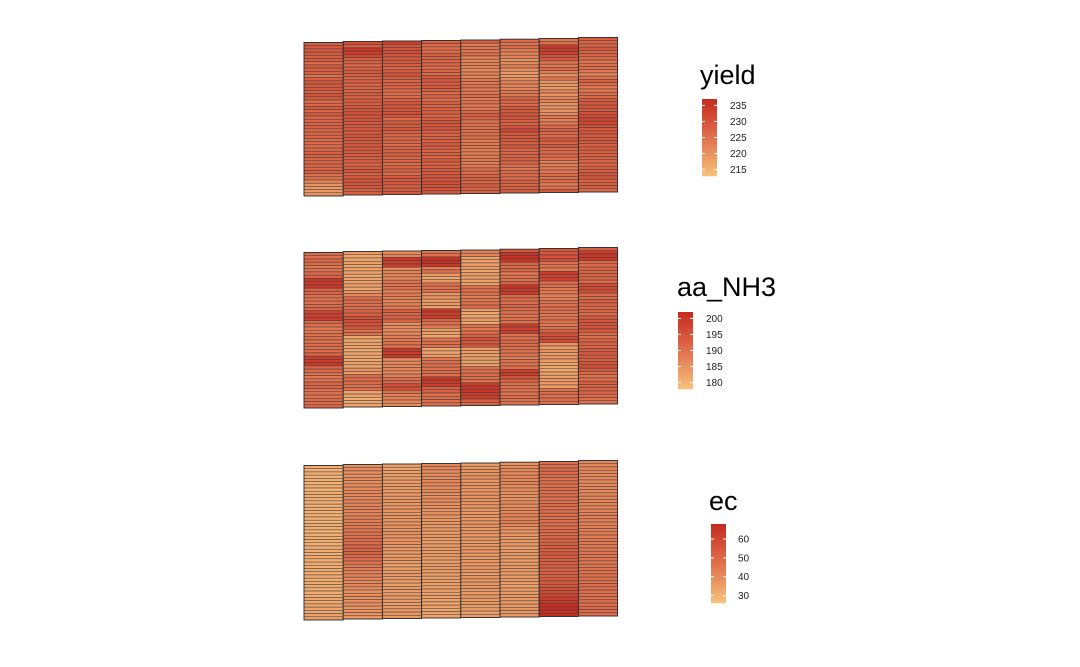  Describe the element at coordinates (738, 170) in the screenshot. I see `legend-tick-label: 215` at that location.